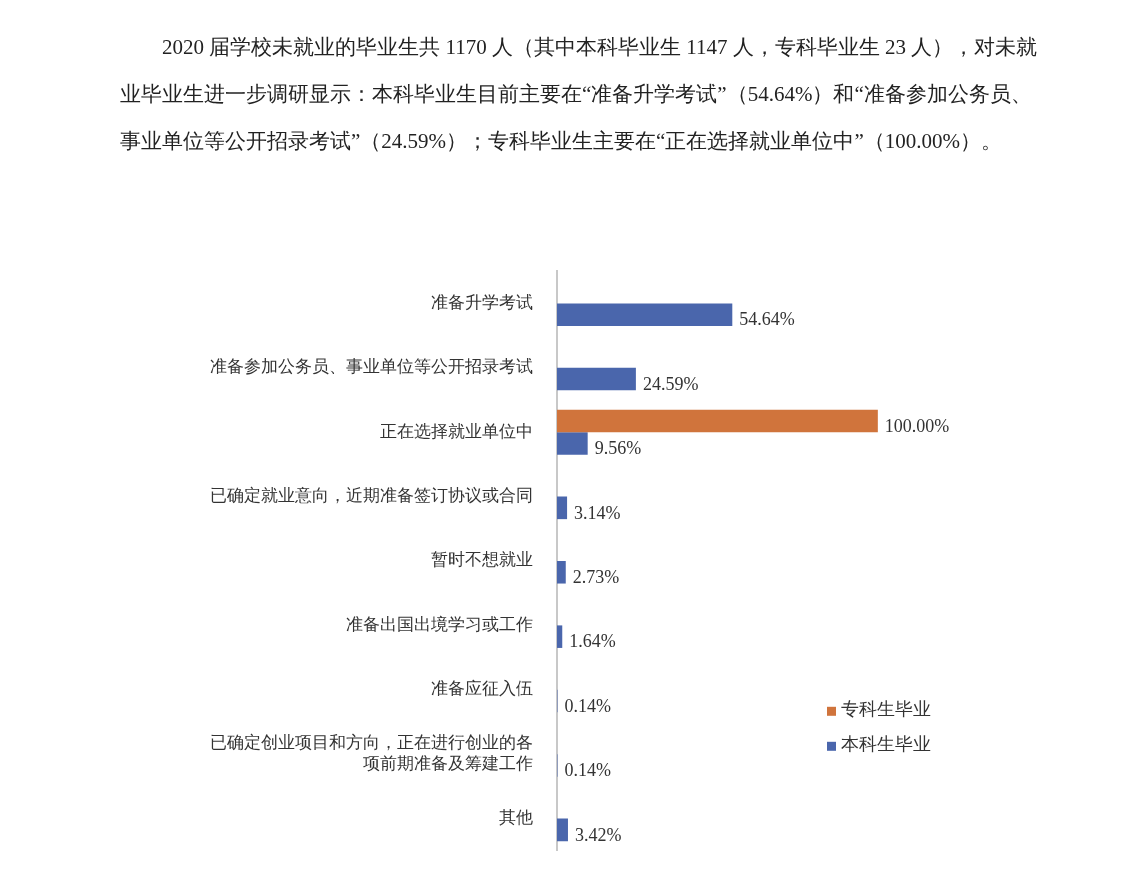 This screenshot has width=1125, height=877. I want to click on y-tick-label: 已确定就业意向，近期准备签订协议或合同, so click(371, 495).